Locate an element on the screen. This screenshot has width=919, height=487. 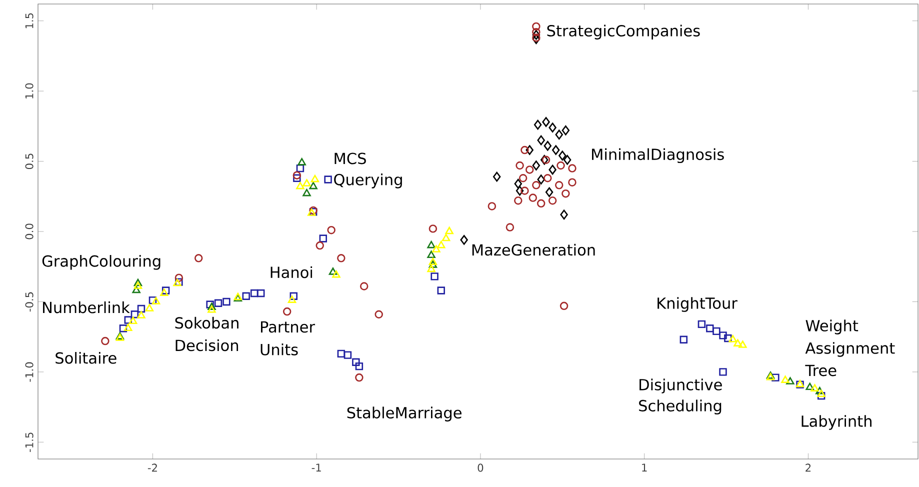
y-tick-label: 1.0 is located at coordinates (29, 90).